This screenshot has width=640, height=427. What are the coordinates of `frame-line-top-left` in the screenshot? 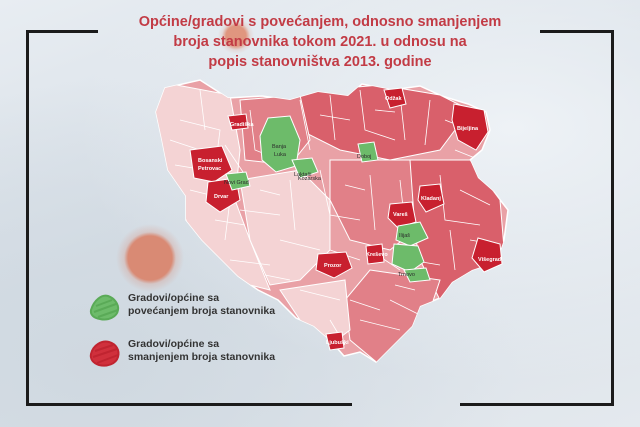 It's located at (62, 31).